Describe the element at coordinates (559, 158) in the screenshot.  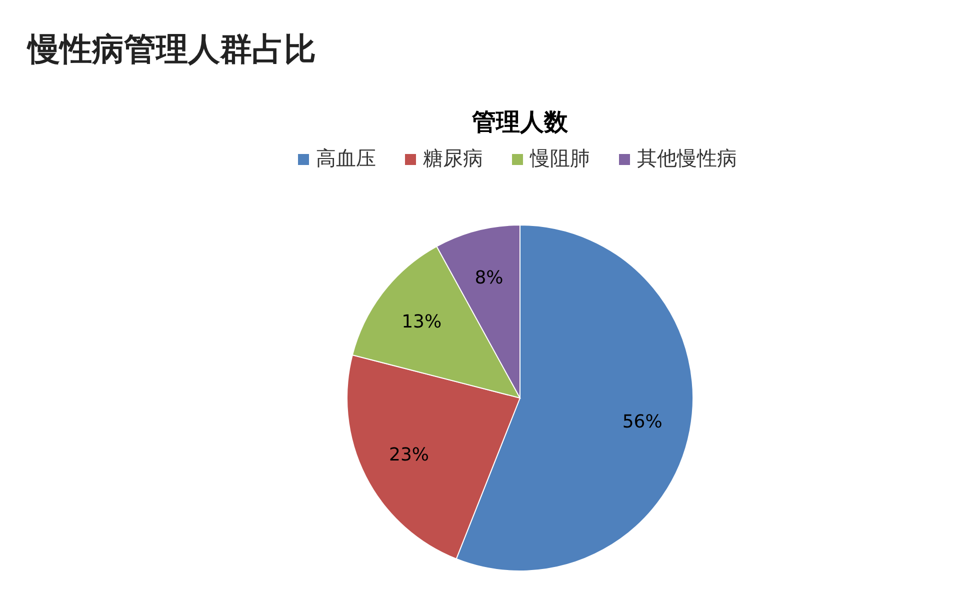
I see `legend-label: 慢阻肺` at that location.